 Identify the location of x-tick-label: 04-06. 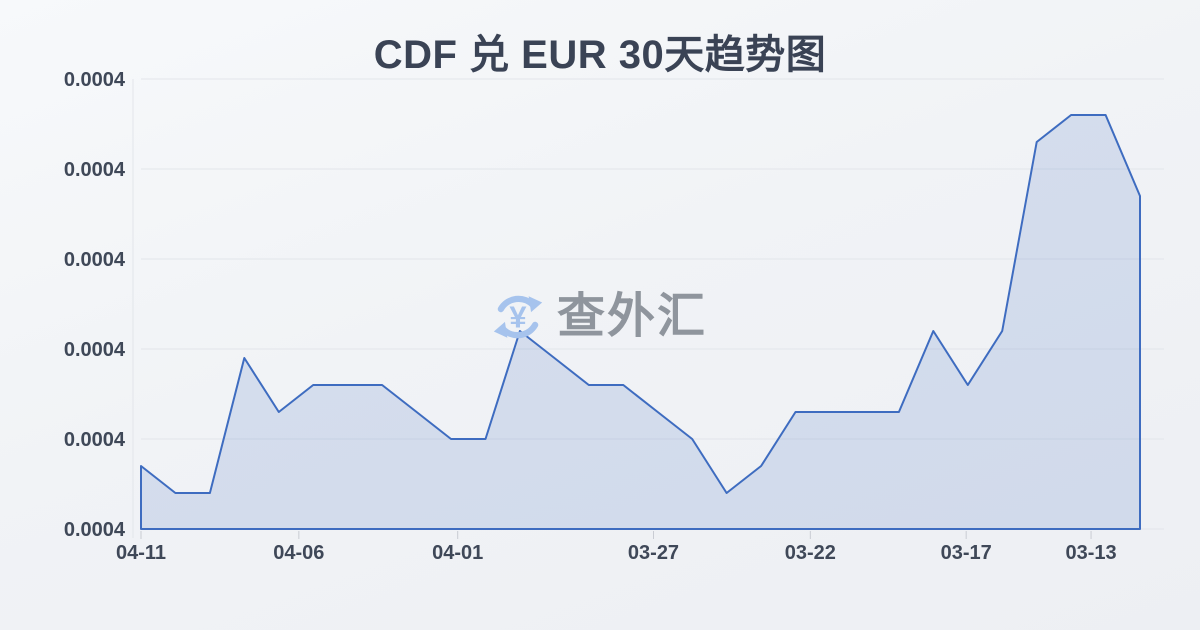
(298, 553).